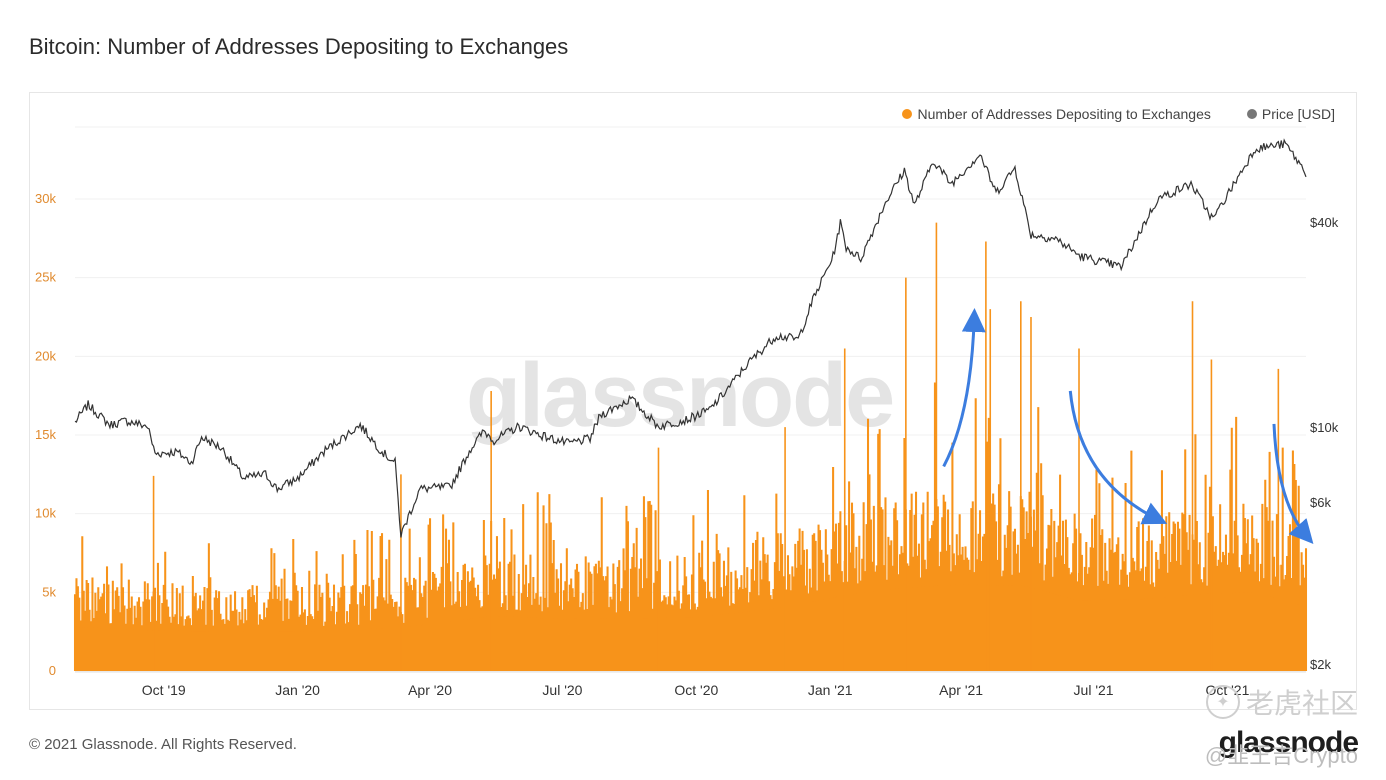  What do you see at coordinates (45, 355) in the screenshot?
I see `y-left-tick-label: 20k` at bounding box center [45, 355].